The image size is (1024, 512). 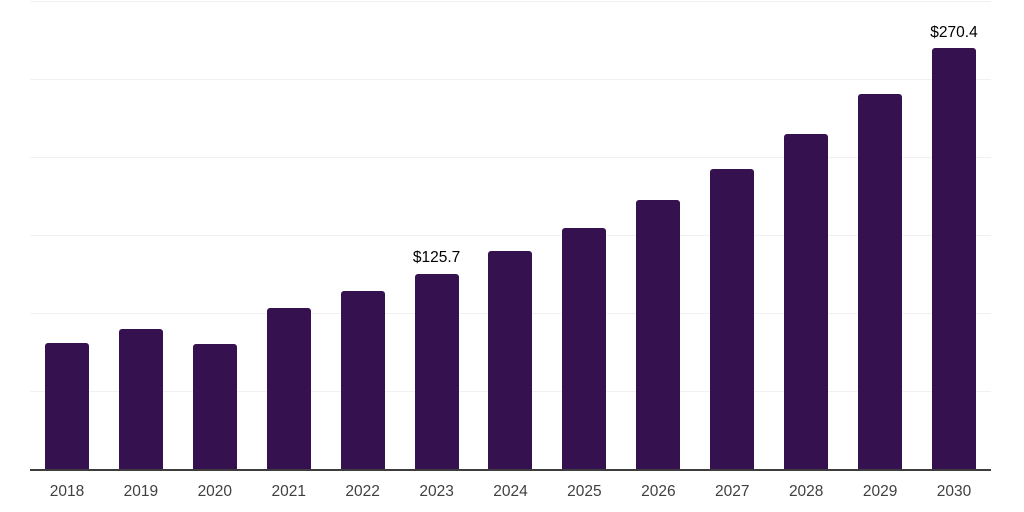 I want to click on bar-2020, so click(x=214, y=407).